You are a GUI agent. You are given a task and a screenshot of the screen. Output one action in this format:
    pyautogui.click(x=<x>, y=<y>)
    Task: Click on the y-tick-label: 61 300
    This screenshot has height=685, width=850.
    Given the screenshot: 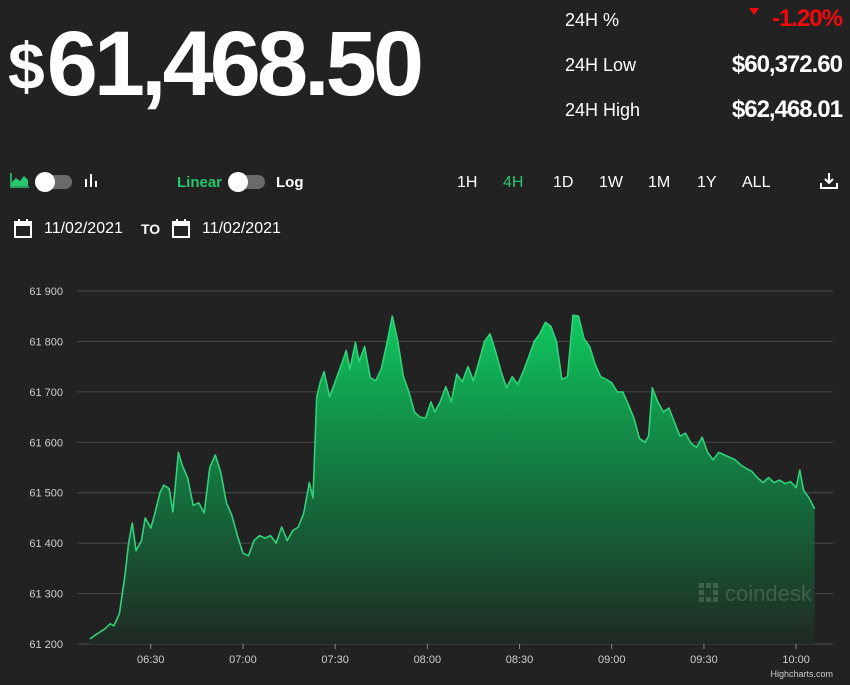 What is the action you would take?
    pyautogui.click(x=46, y=595)
    